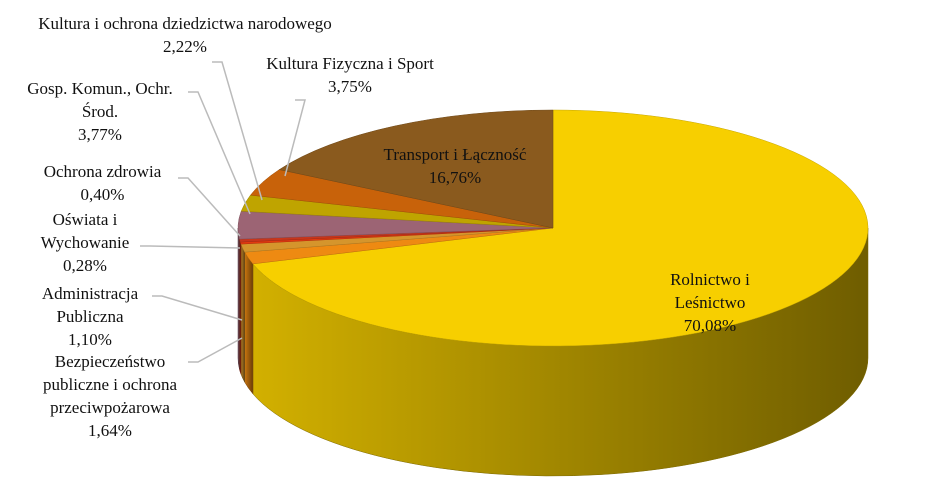 The image size is (945, 497). Describe the element at coordinates (102, 194) in the screenshot. I see `value-label: 0,40%` at that location.